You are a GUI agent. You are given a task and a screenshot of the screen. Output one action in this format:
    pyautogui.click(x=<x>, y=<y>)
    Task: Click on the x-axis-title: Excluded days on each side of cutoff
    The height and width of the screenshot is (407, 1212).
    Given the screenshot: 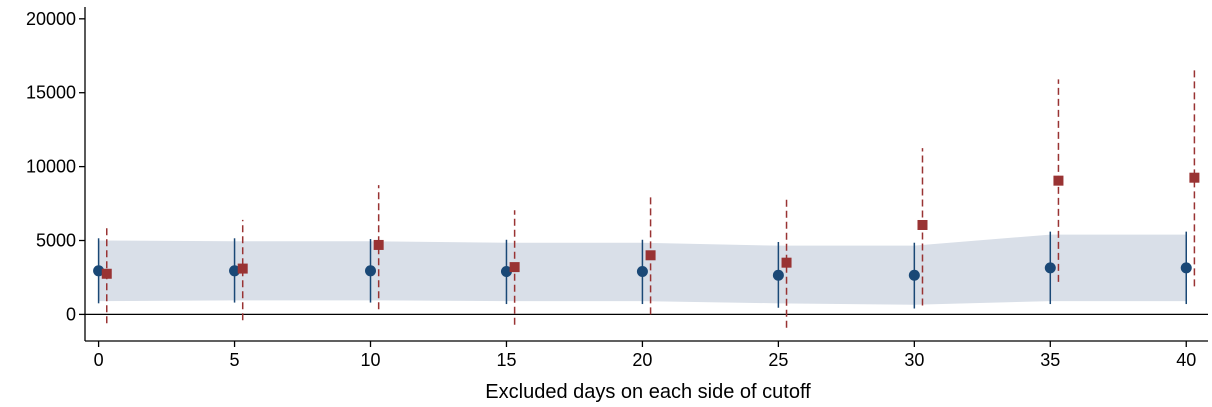 What is the action you would take?
    pyautogui.click(x=648, y=392)
    